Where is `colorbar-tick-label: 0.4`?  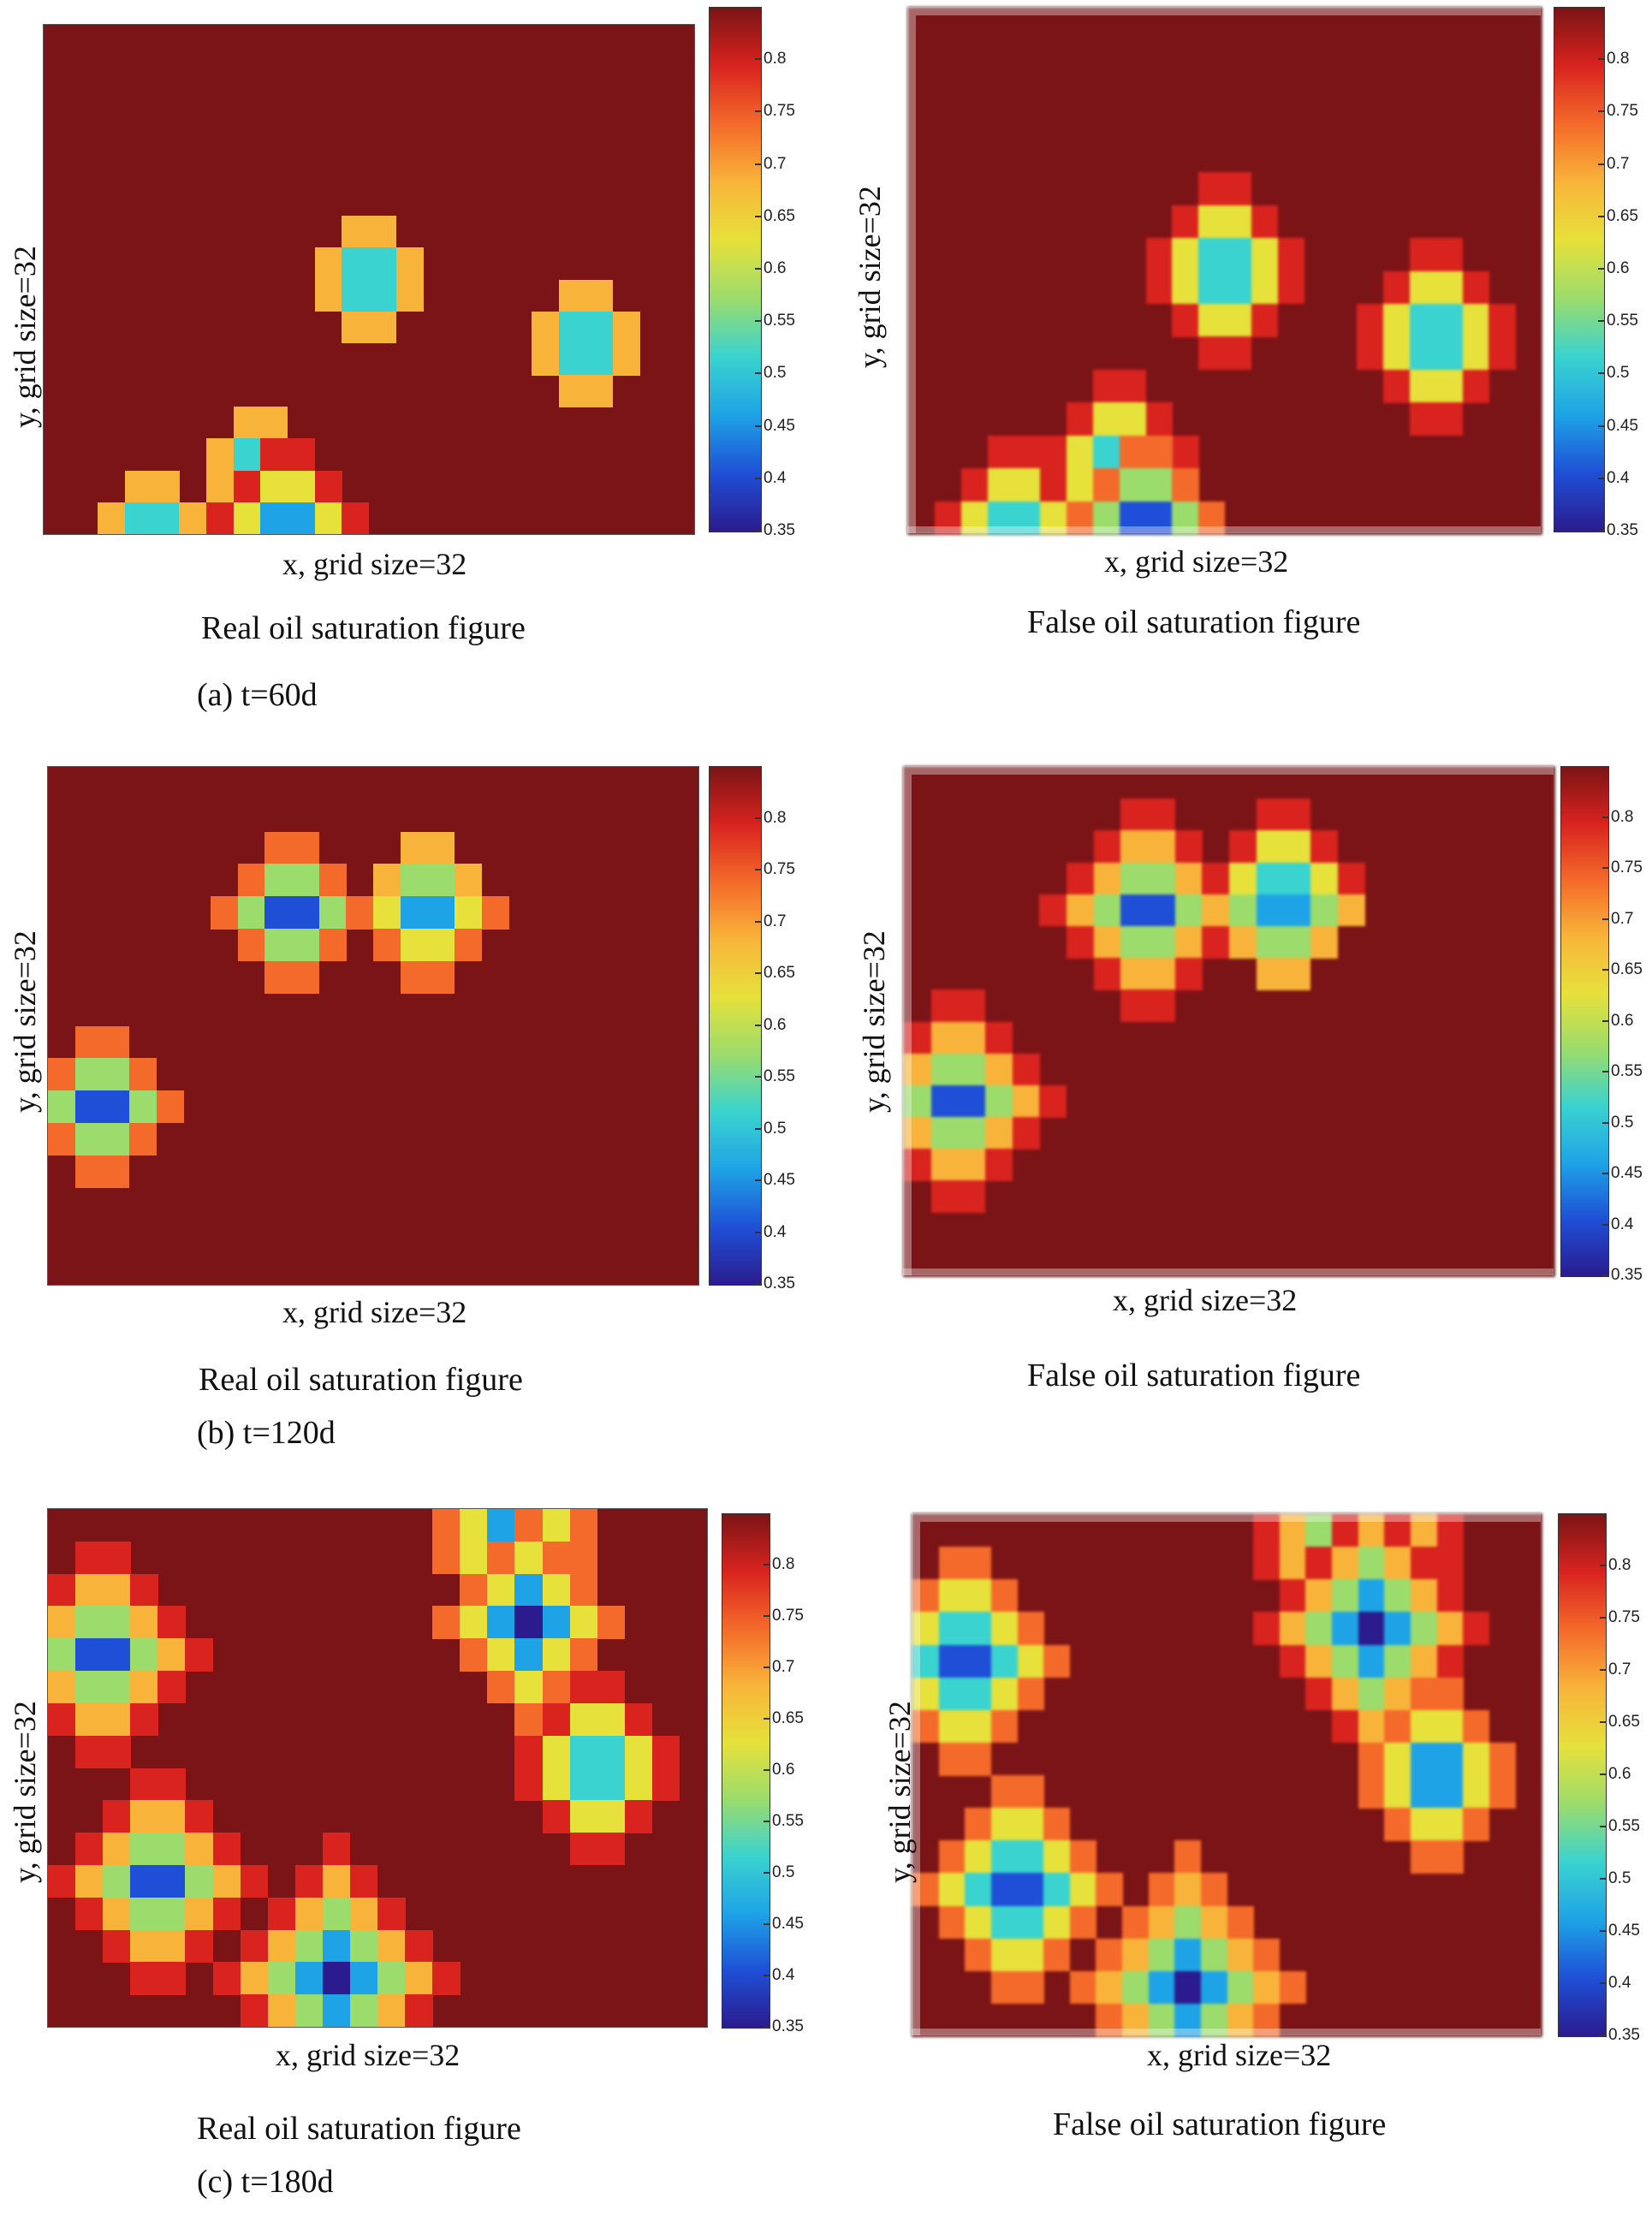
colorbar-tick-label: 0.4 is located at coordinates (1622, 1224).